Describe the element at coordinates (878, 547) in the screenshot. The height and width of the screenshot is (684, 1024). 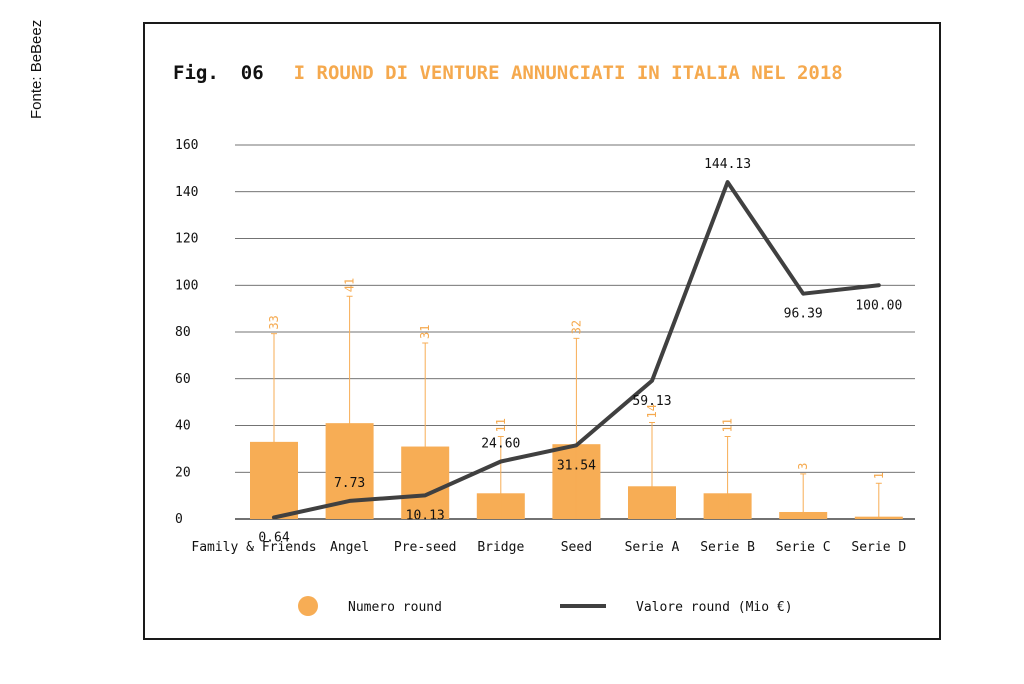
I see `x-tick-label: Serie D` at that location.